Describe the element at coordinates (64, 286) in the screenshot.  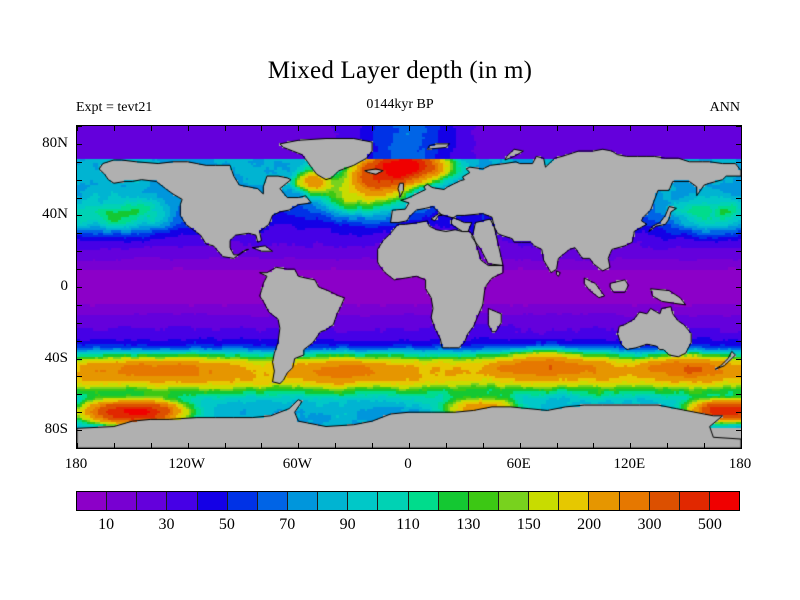
I see `y-axis-tick-label: 0` at that location.